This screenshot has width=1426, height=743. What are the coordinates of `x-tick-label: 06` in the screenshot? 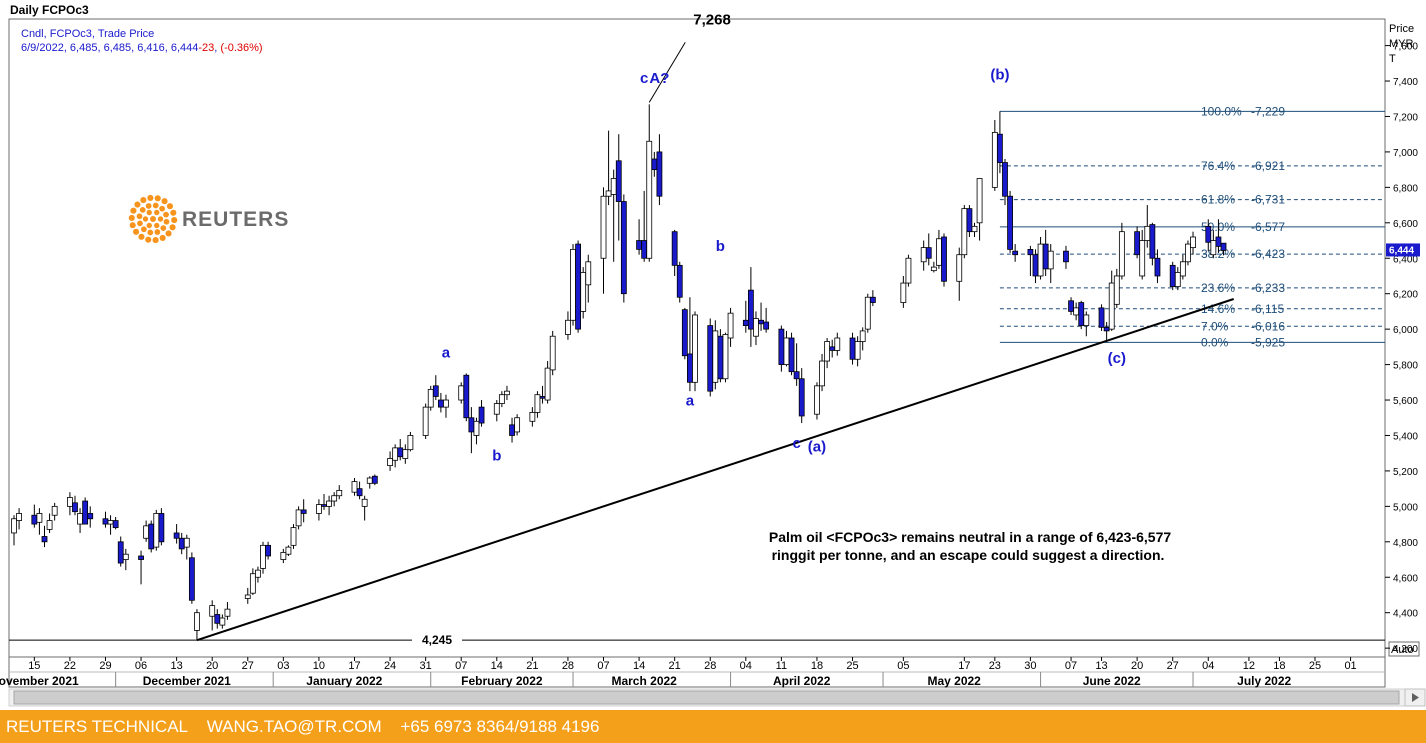 It's located at (141, 666).